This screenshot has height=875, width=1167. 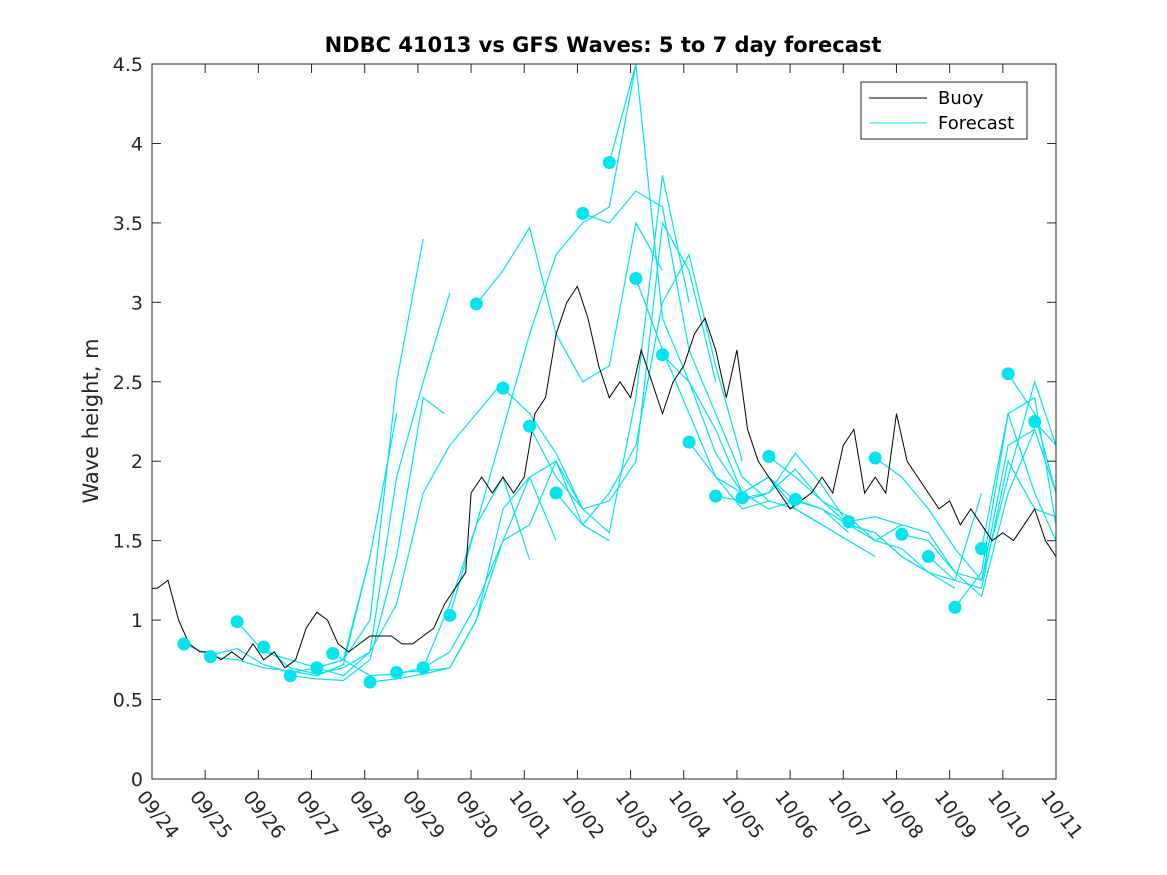 I want to click on y-tick-label: 4, so click(x=137, y=144).